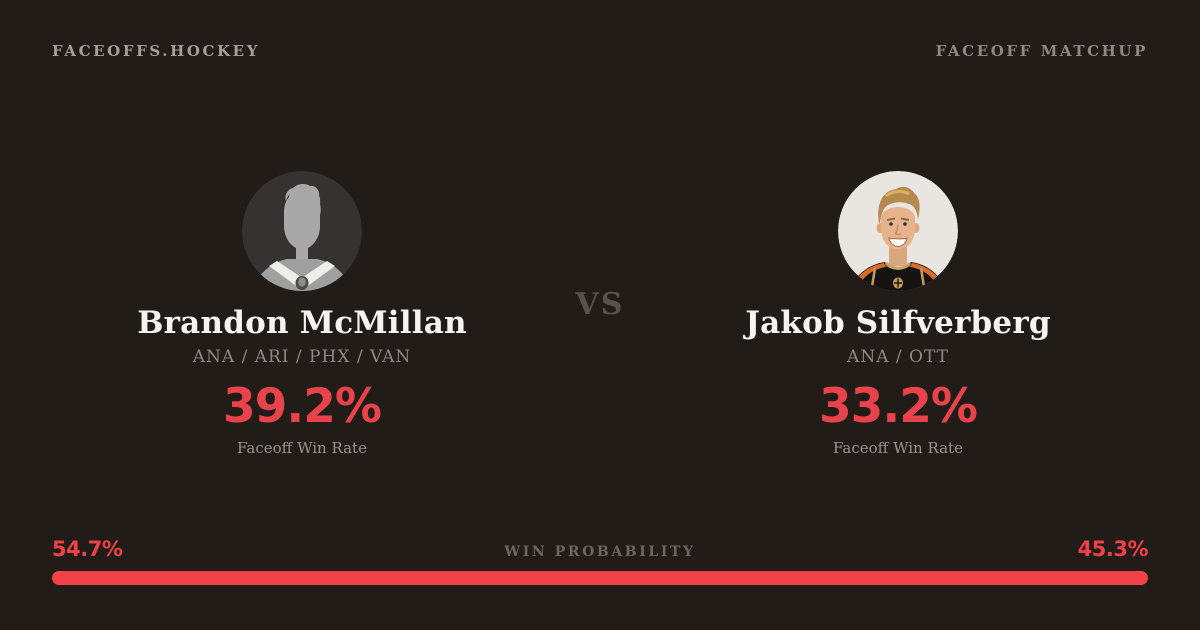 The image size is (1200, 630). What do you see at coordinates (302, 323) in the screenshot?
I see `player-name: Brandon McMillan` at bounding box center [302, 323].